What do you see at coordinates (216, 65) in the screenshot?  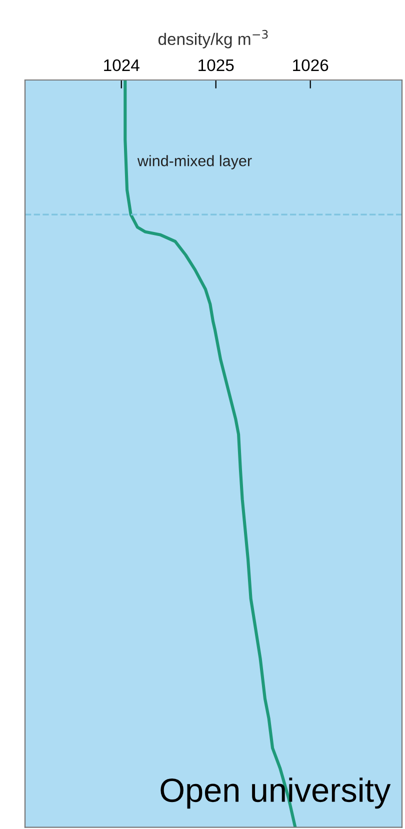 I see `x-tick-label: 1025` at bounding box center [216, 65].